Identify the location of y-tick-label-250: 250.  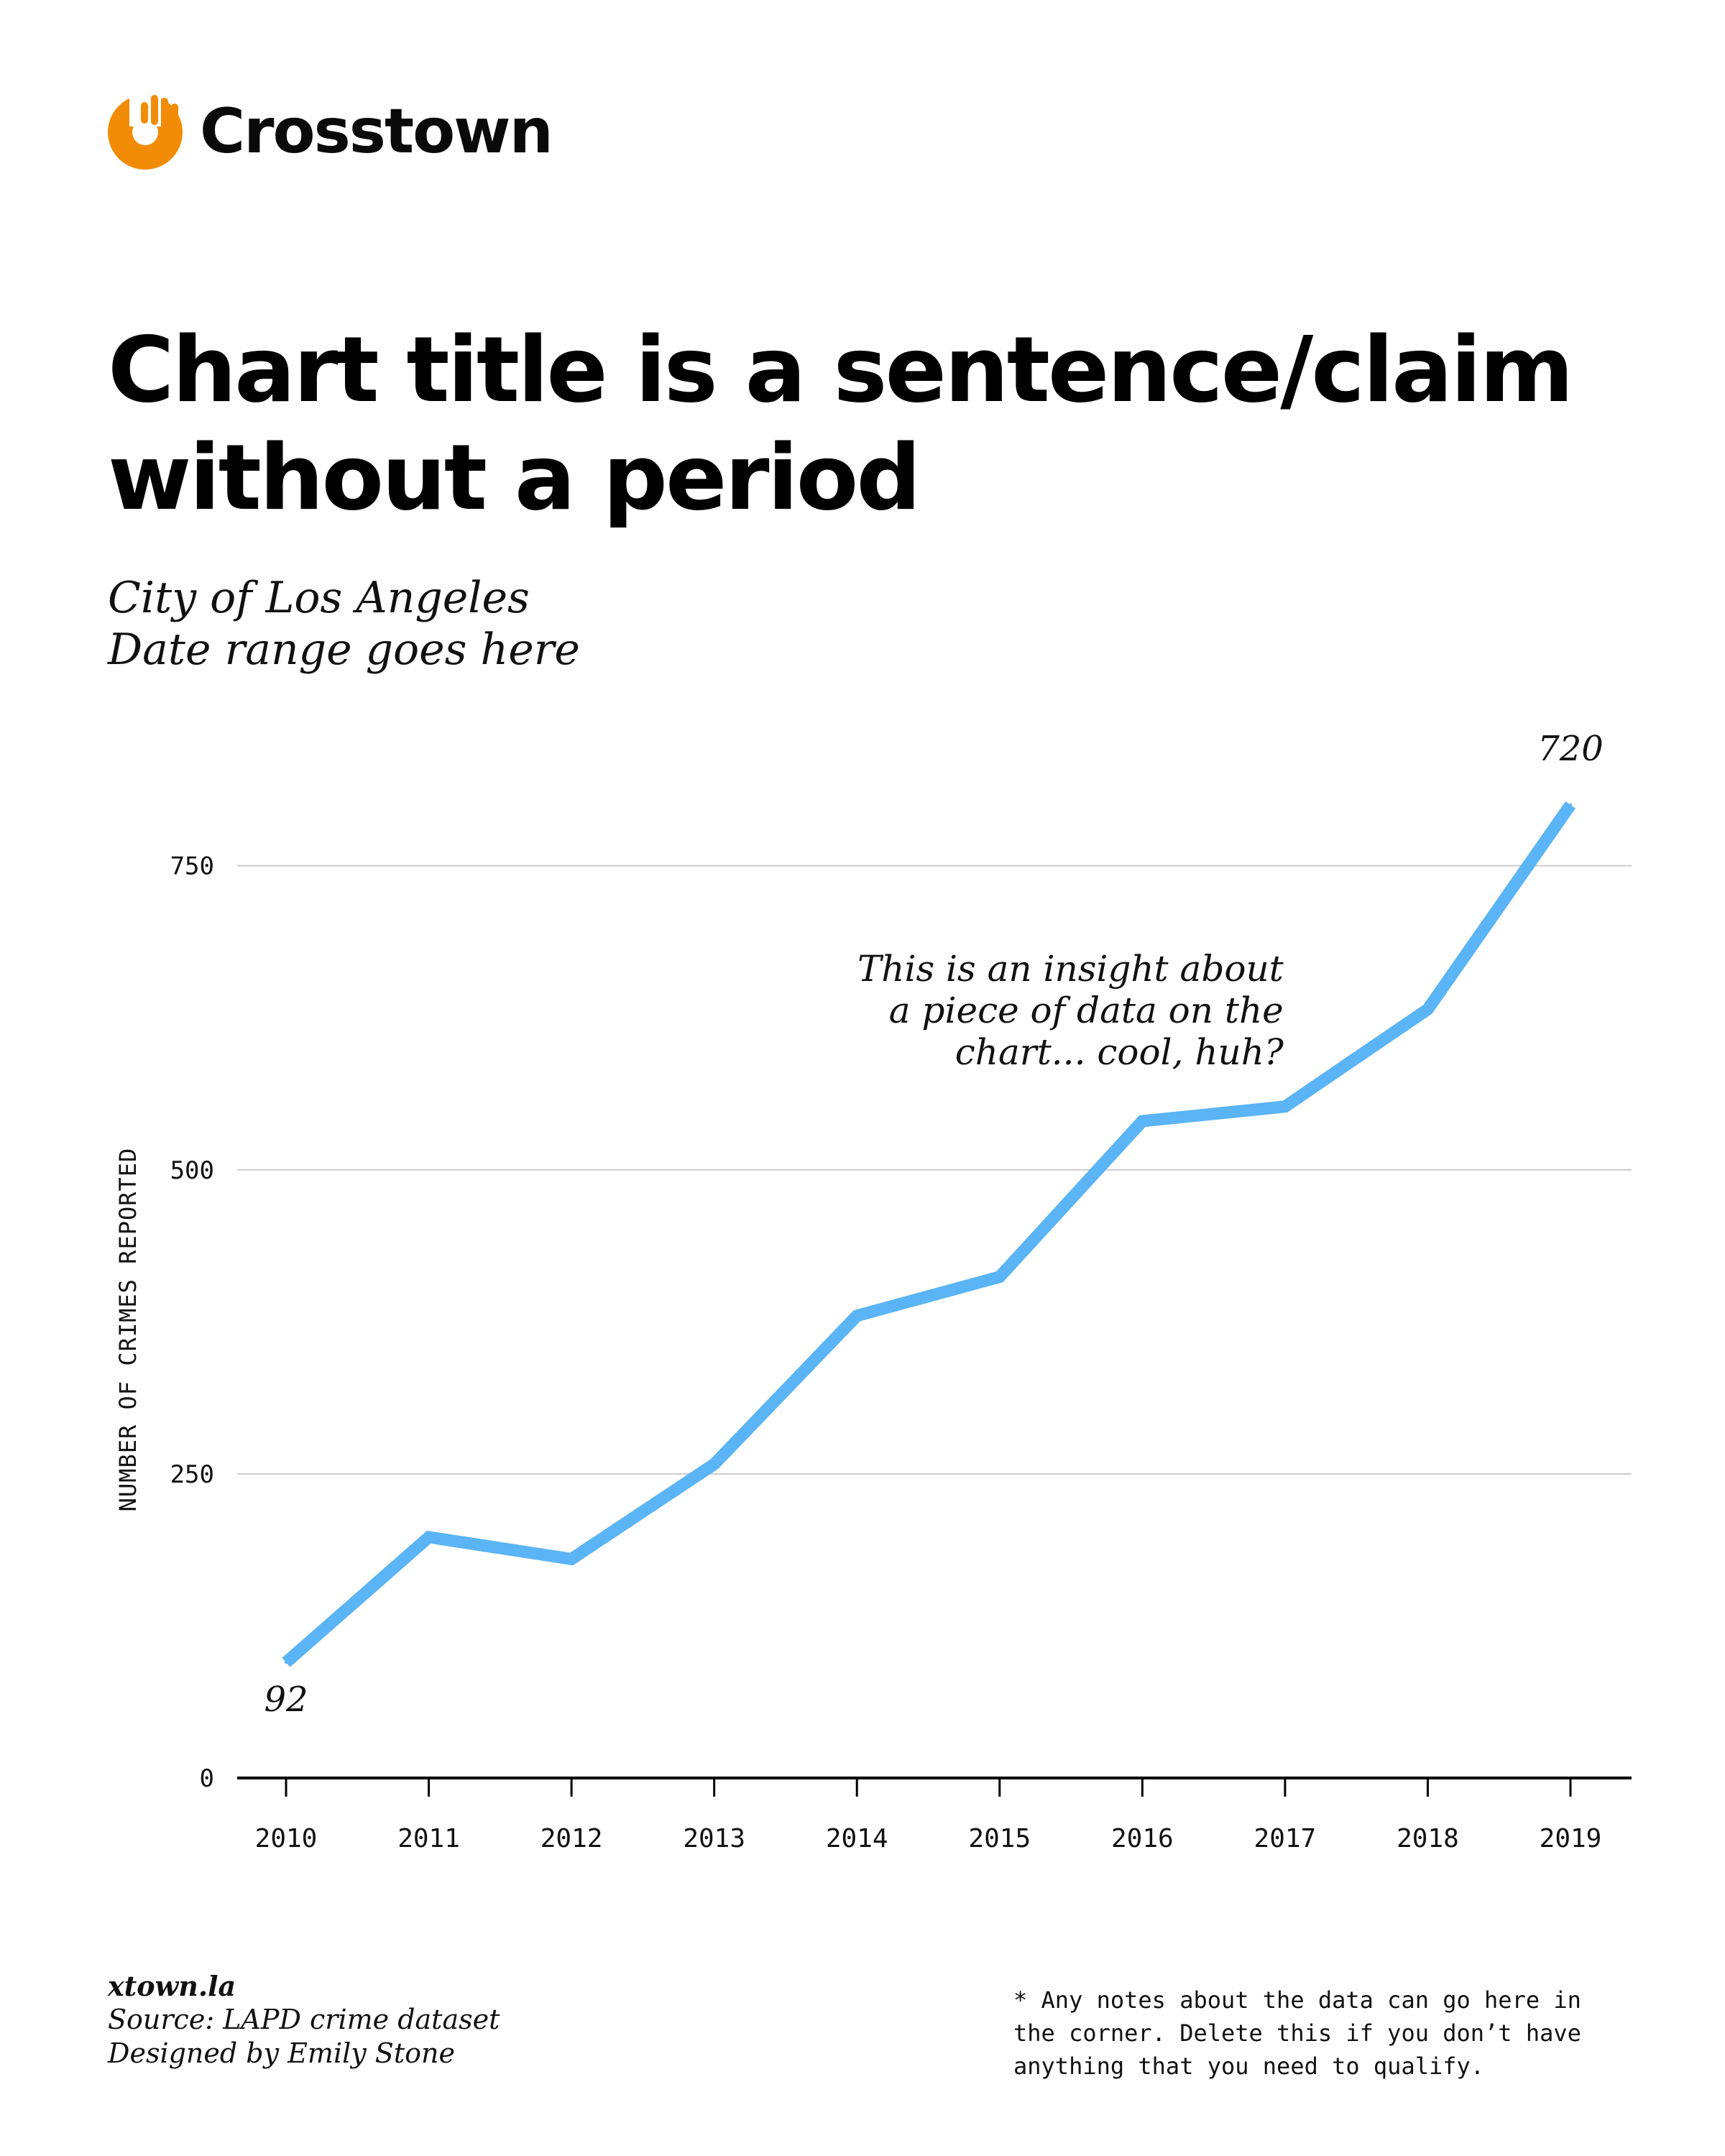
(192, 1474).